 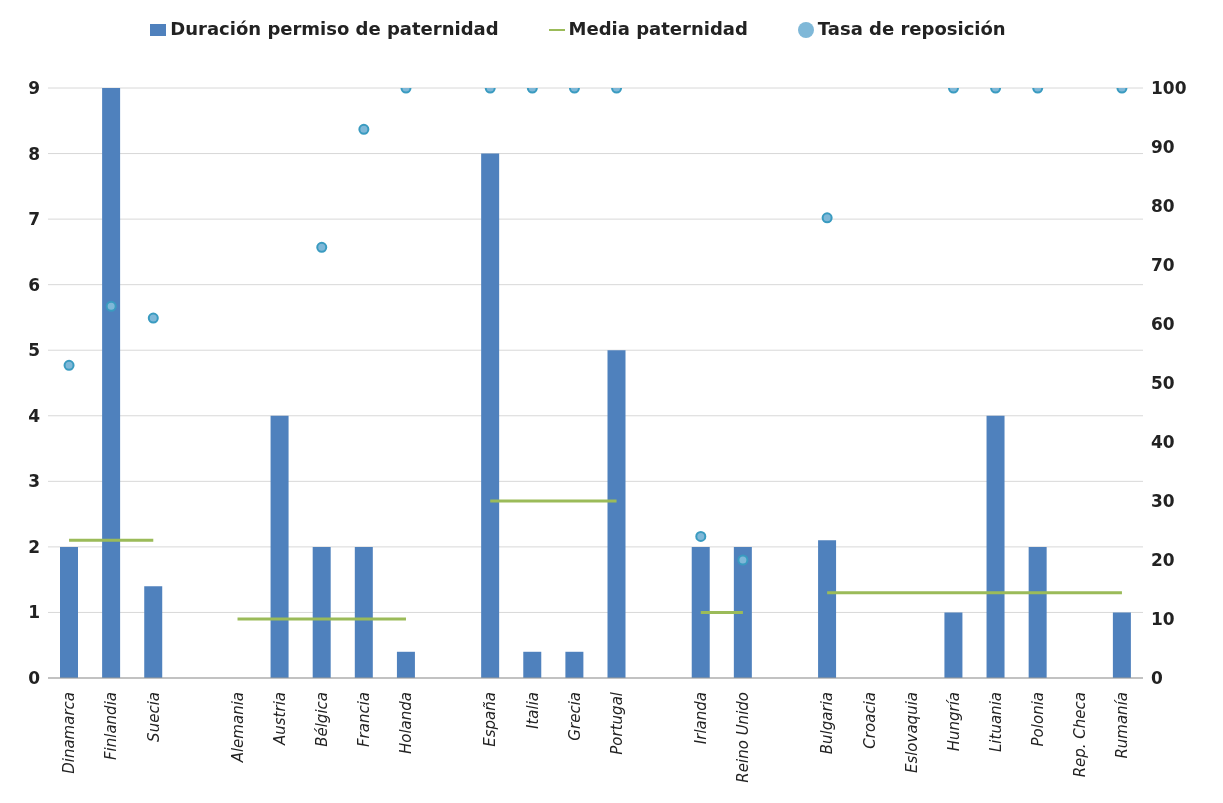 What do you see at coordinates (532, 711) in the screenshot?
I see `x-tick-label: Italia` at bounding box center [532, 711].